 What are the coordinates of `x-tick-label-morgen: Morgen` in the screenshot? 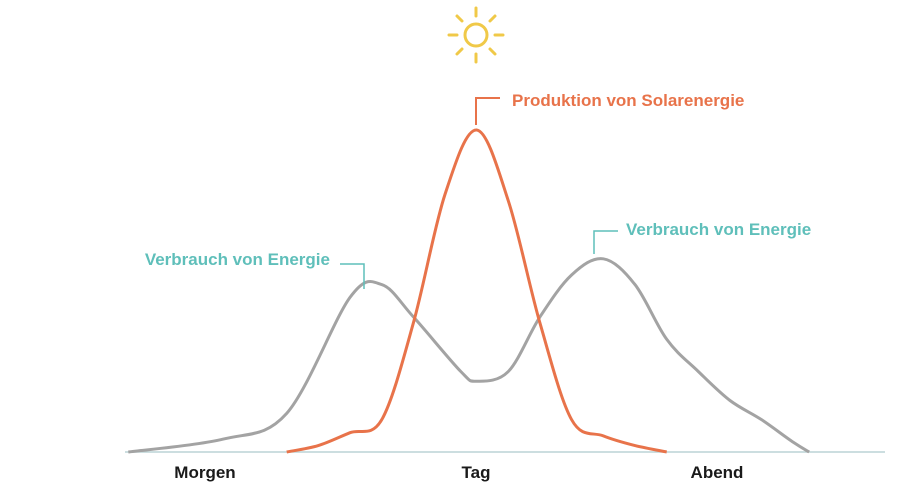 It's located at (204, 472).